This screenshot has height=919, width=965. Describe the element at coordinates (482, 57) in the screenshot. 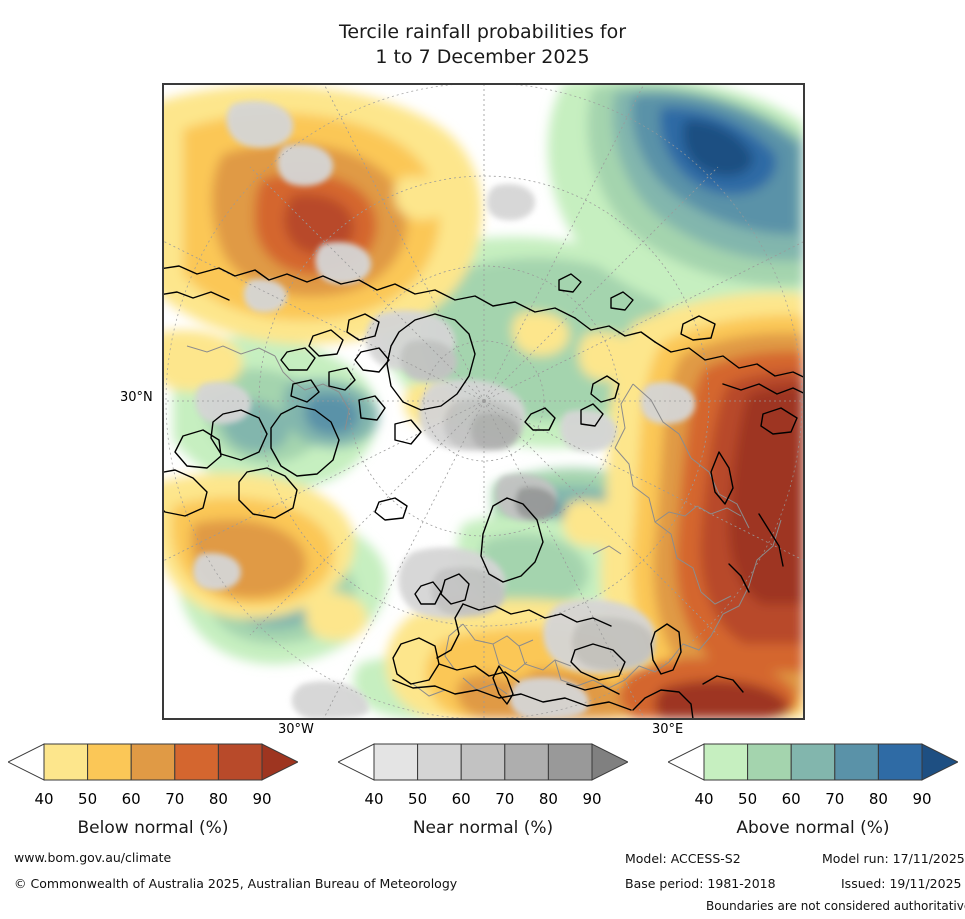

I see `title-line-2: 1 to 7 December 2025` at that location.